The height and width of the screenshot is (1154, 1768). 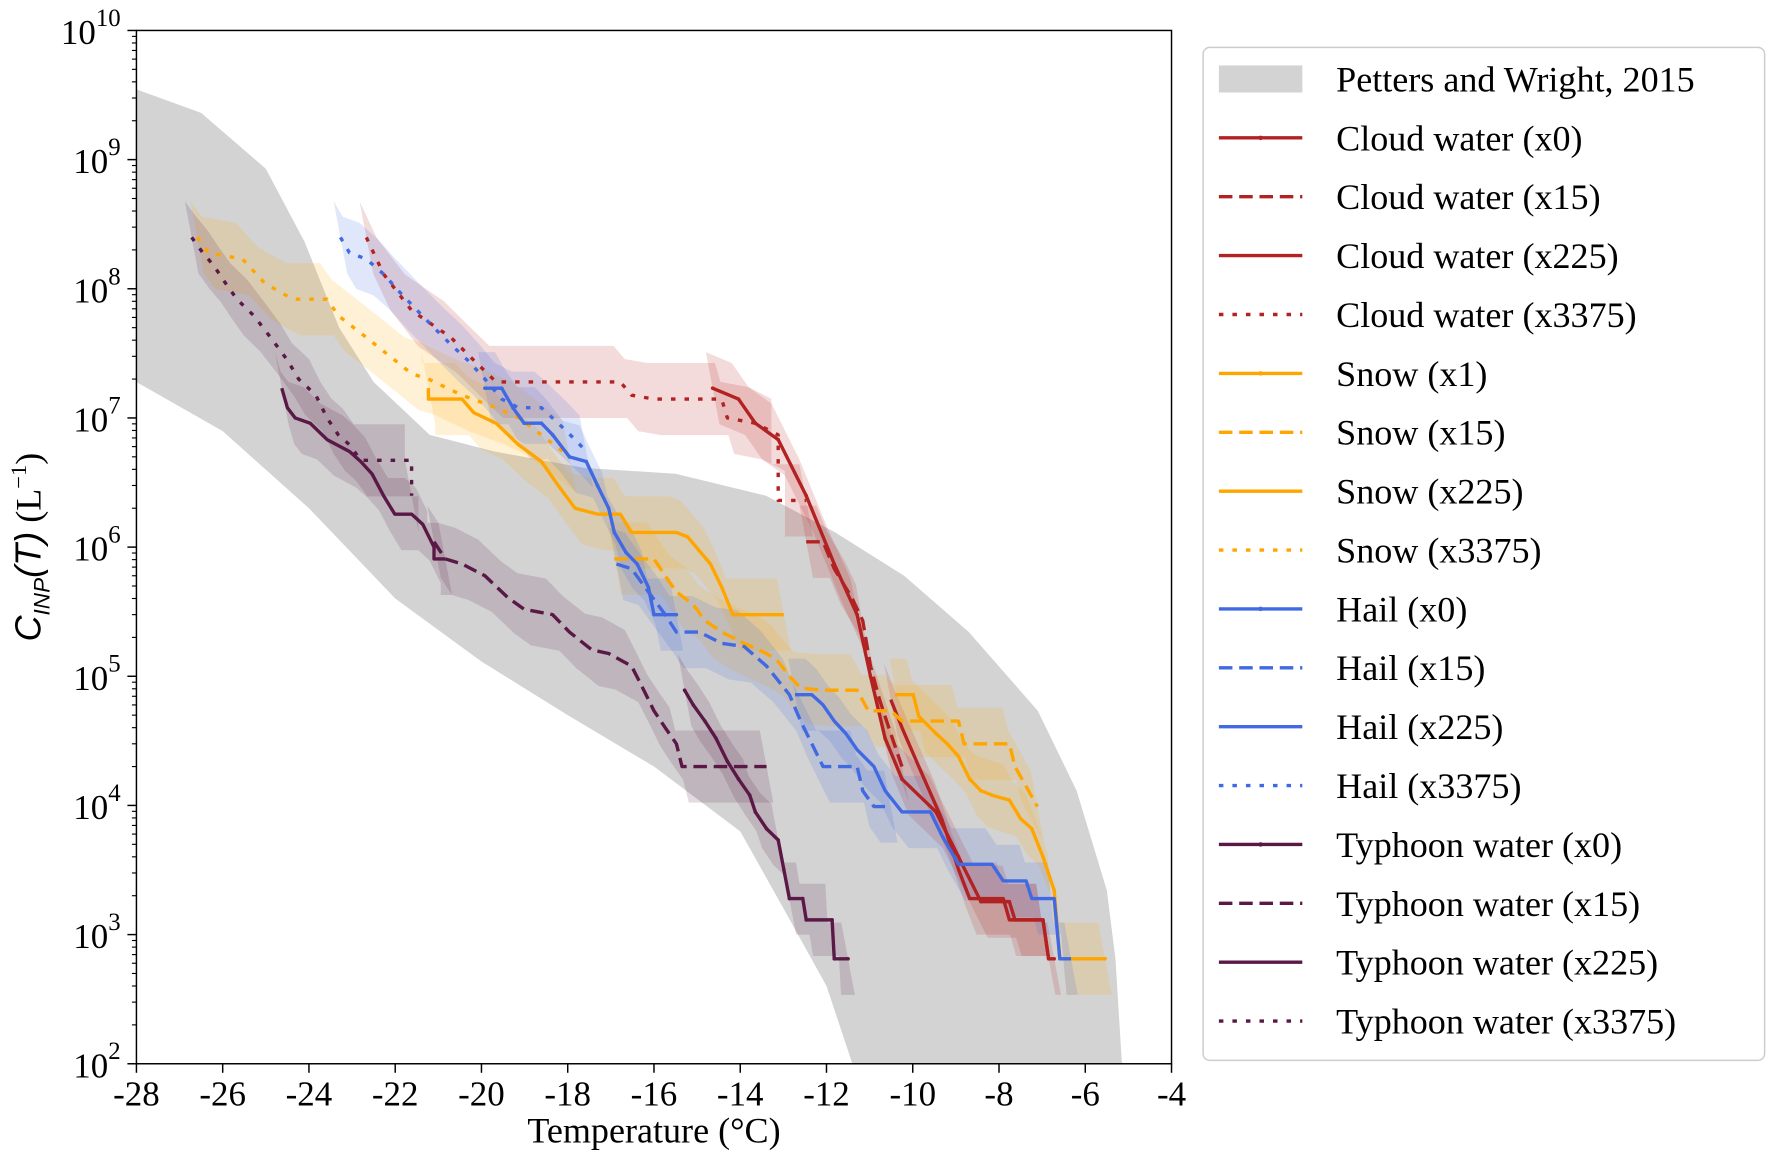 I want to click on y-label-symbol: C, so click(x=28, y=628).